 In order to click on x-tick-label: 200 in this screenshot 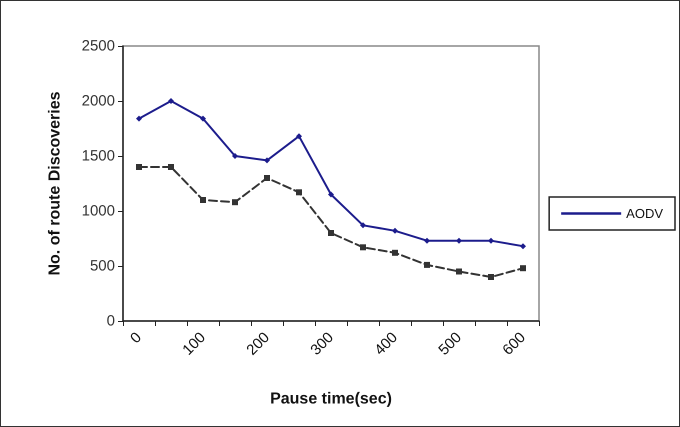, I will do `click(258, 343)`.